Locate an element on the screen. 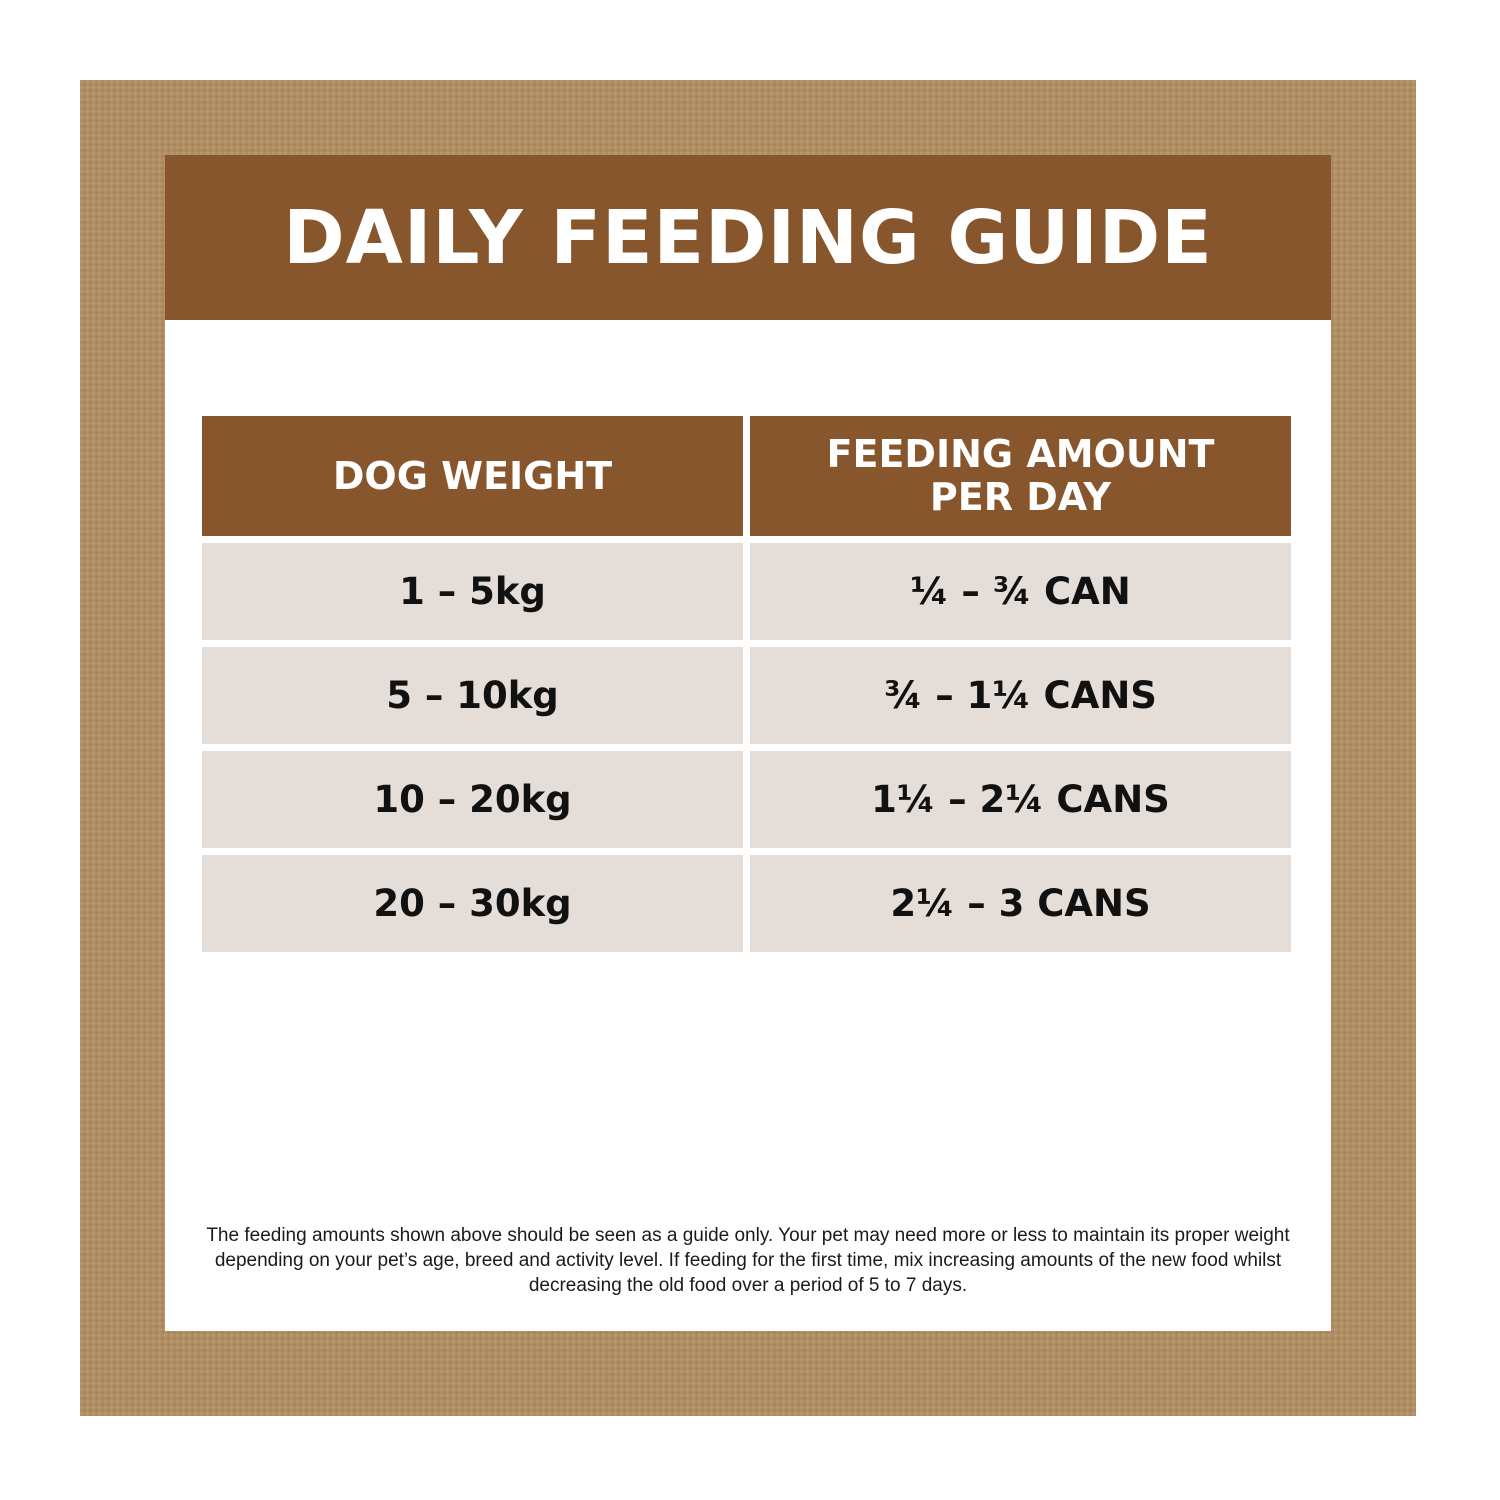 The image size is (1500, 1500). table-header-row: DOG WEIGHT FEEDING AMOUNT PER DAY is located at coordinates (747, 476).